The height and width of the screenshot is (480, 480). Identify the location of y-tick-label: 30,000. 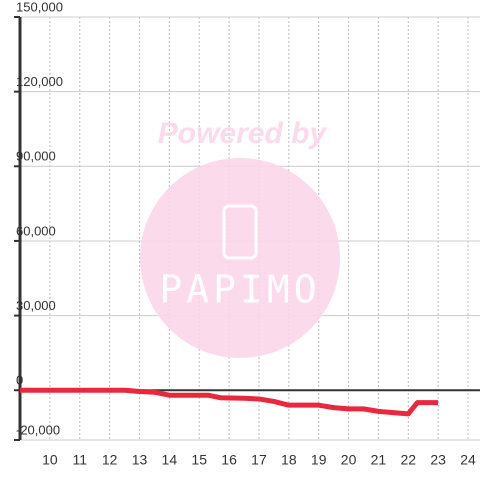
(36, 305).